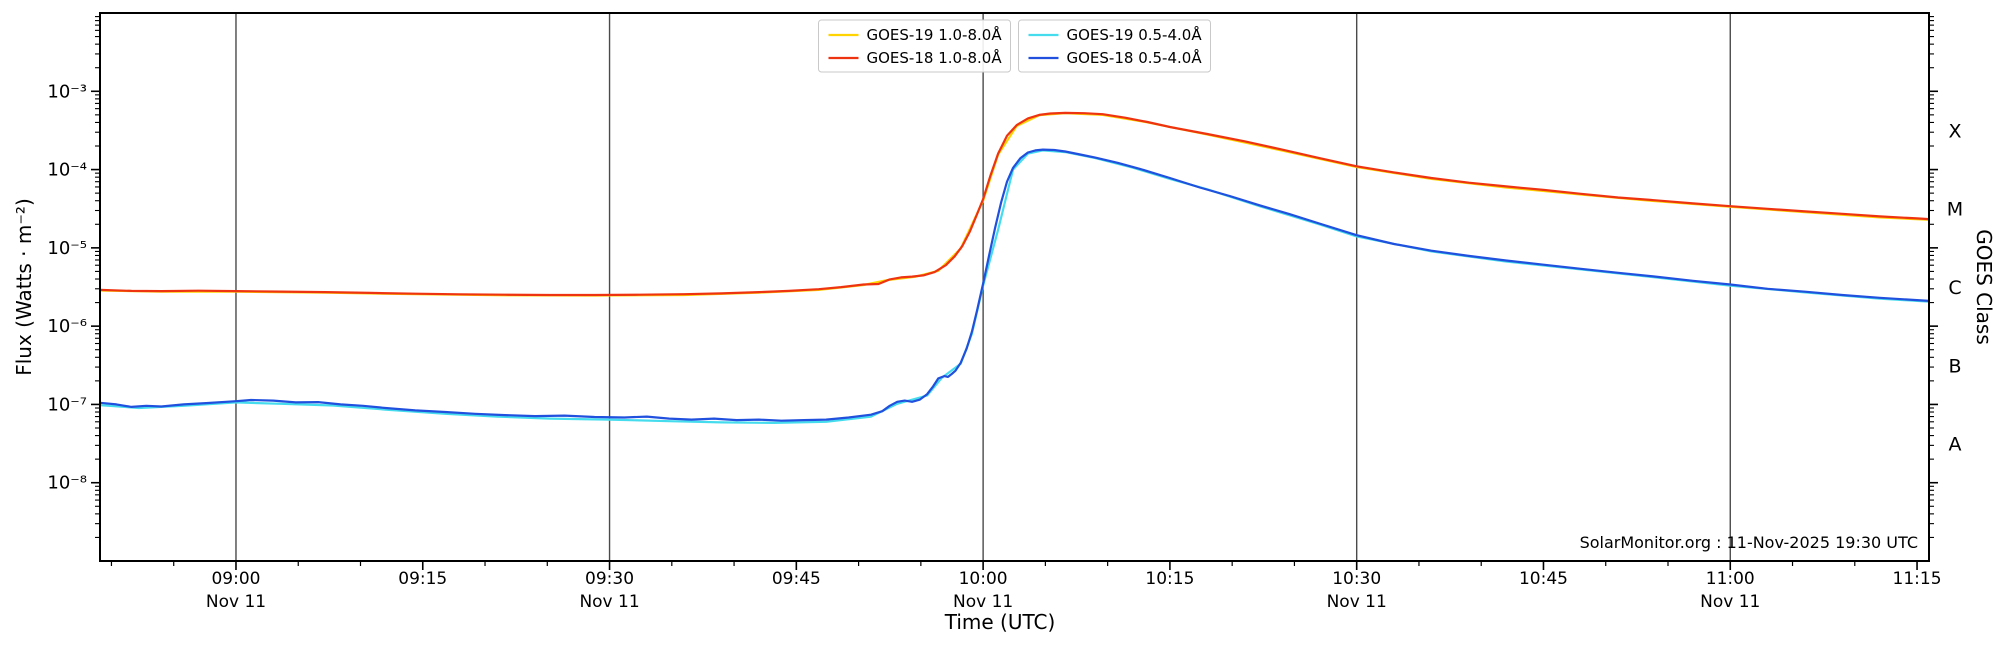  What do you see at coordinates (422, 579) in the screenshot?
I see `x-tick-label: 09:15` at bounding box center [422, 579].